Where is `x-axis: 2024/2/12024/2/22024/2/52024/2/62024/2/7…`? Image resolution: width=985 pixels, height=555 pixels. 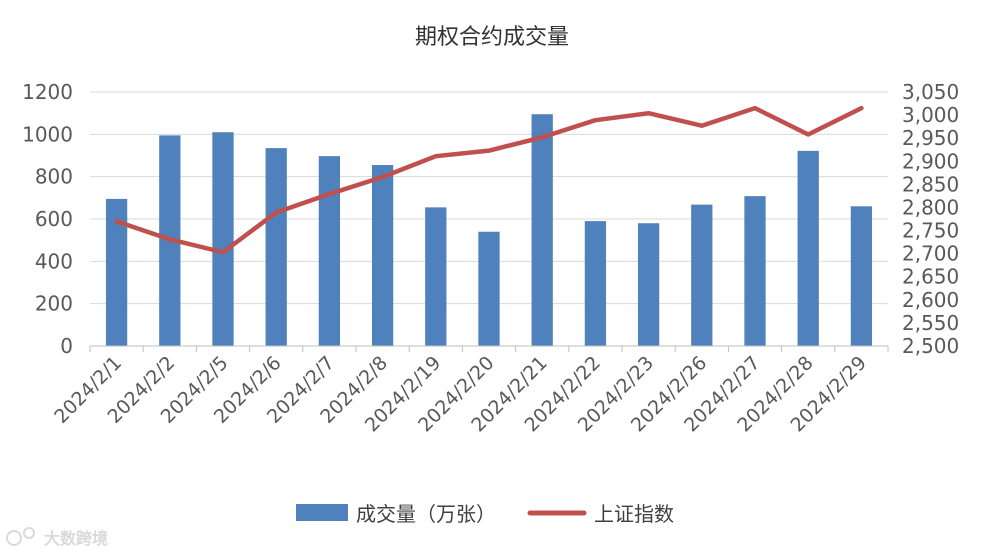
x-axis: 2024/2/12024/2/22024/2/52024/2/62024/2/7… is located at coordinates (469, 391).